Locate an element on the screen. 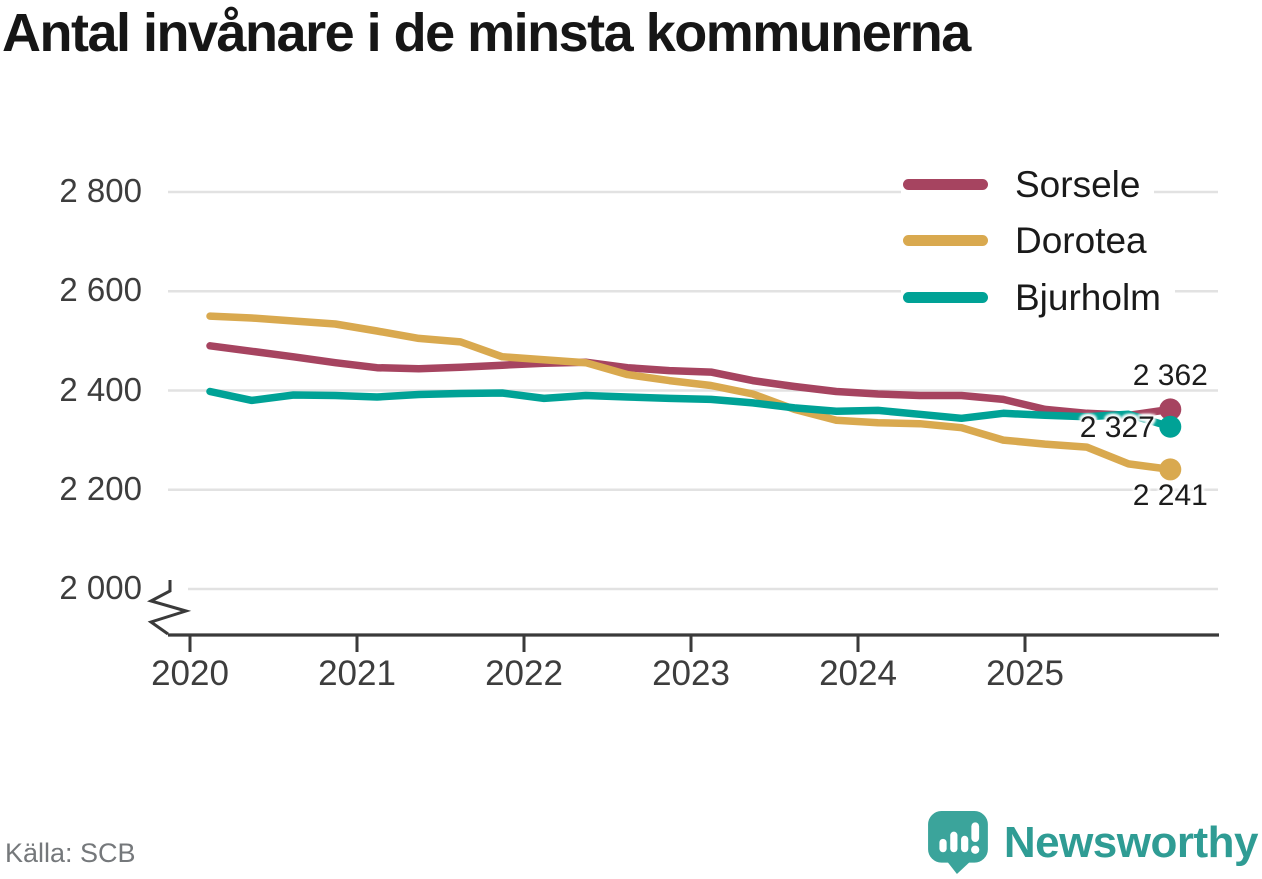  newsworthy-logo: Newsworthy is located at coordinates (1093, 843).